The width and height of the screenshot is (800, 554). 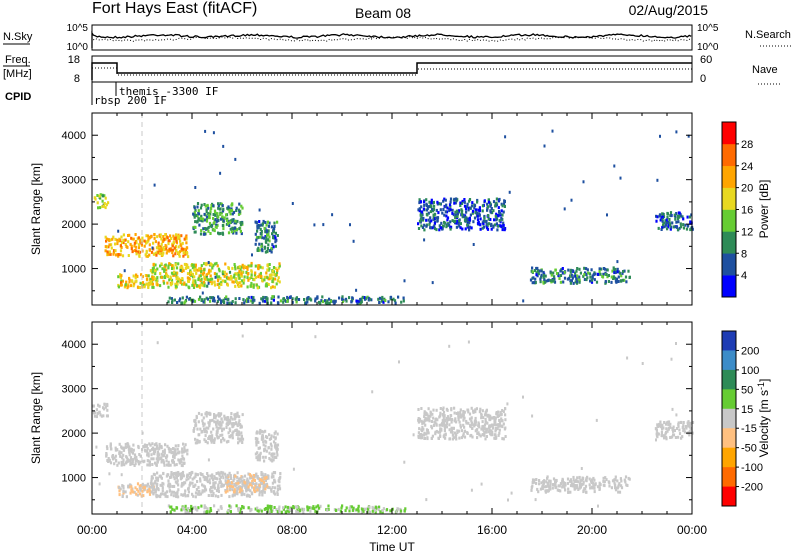 I want to click on nave-tick-60: 60, so click(x=706, y=60).